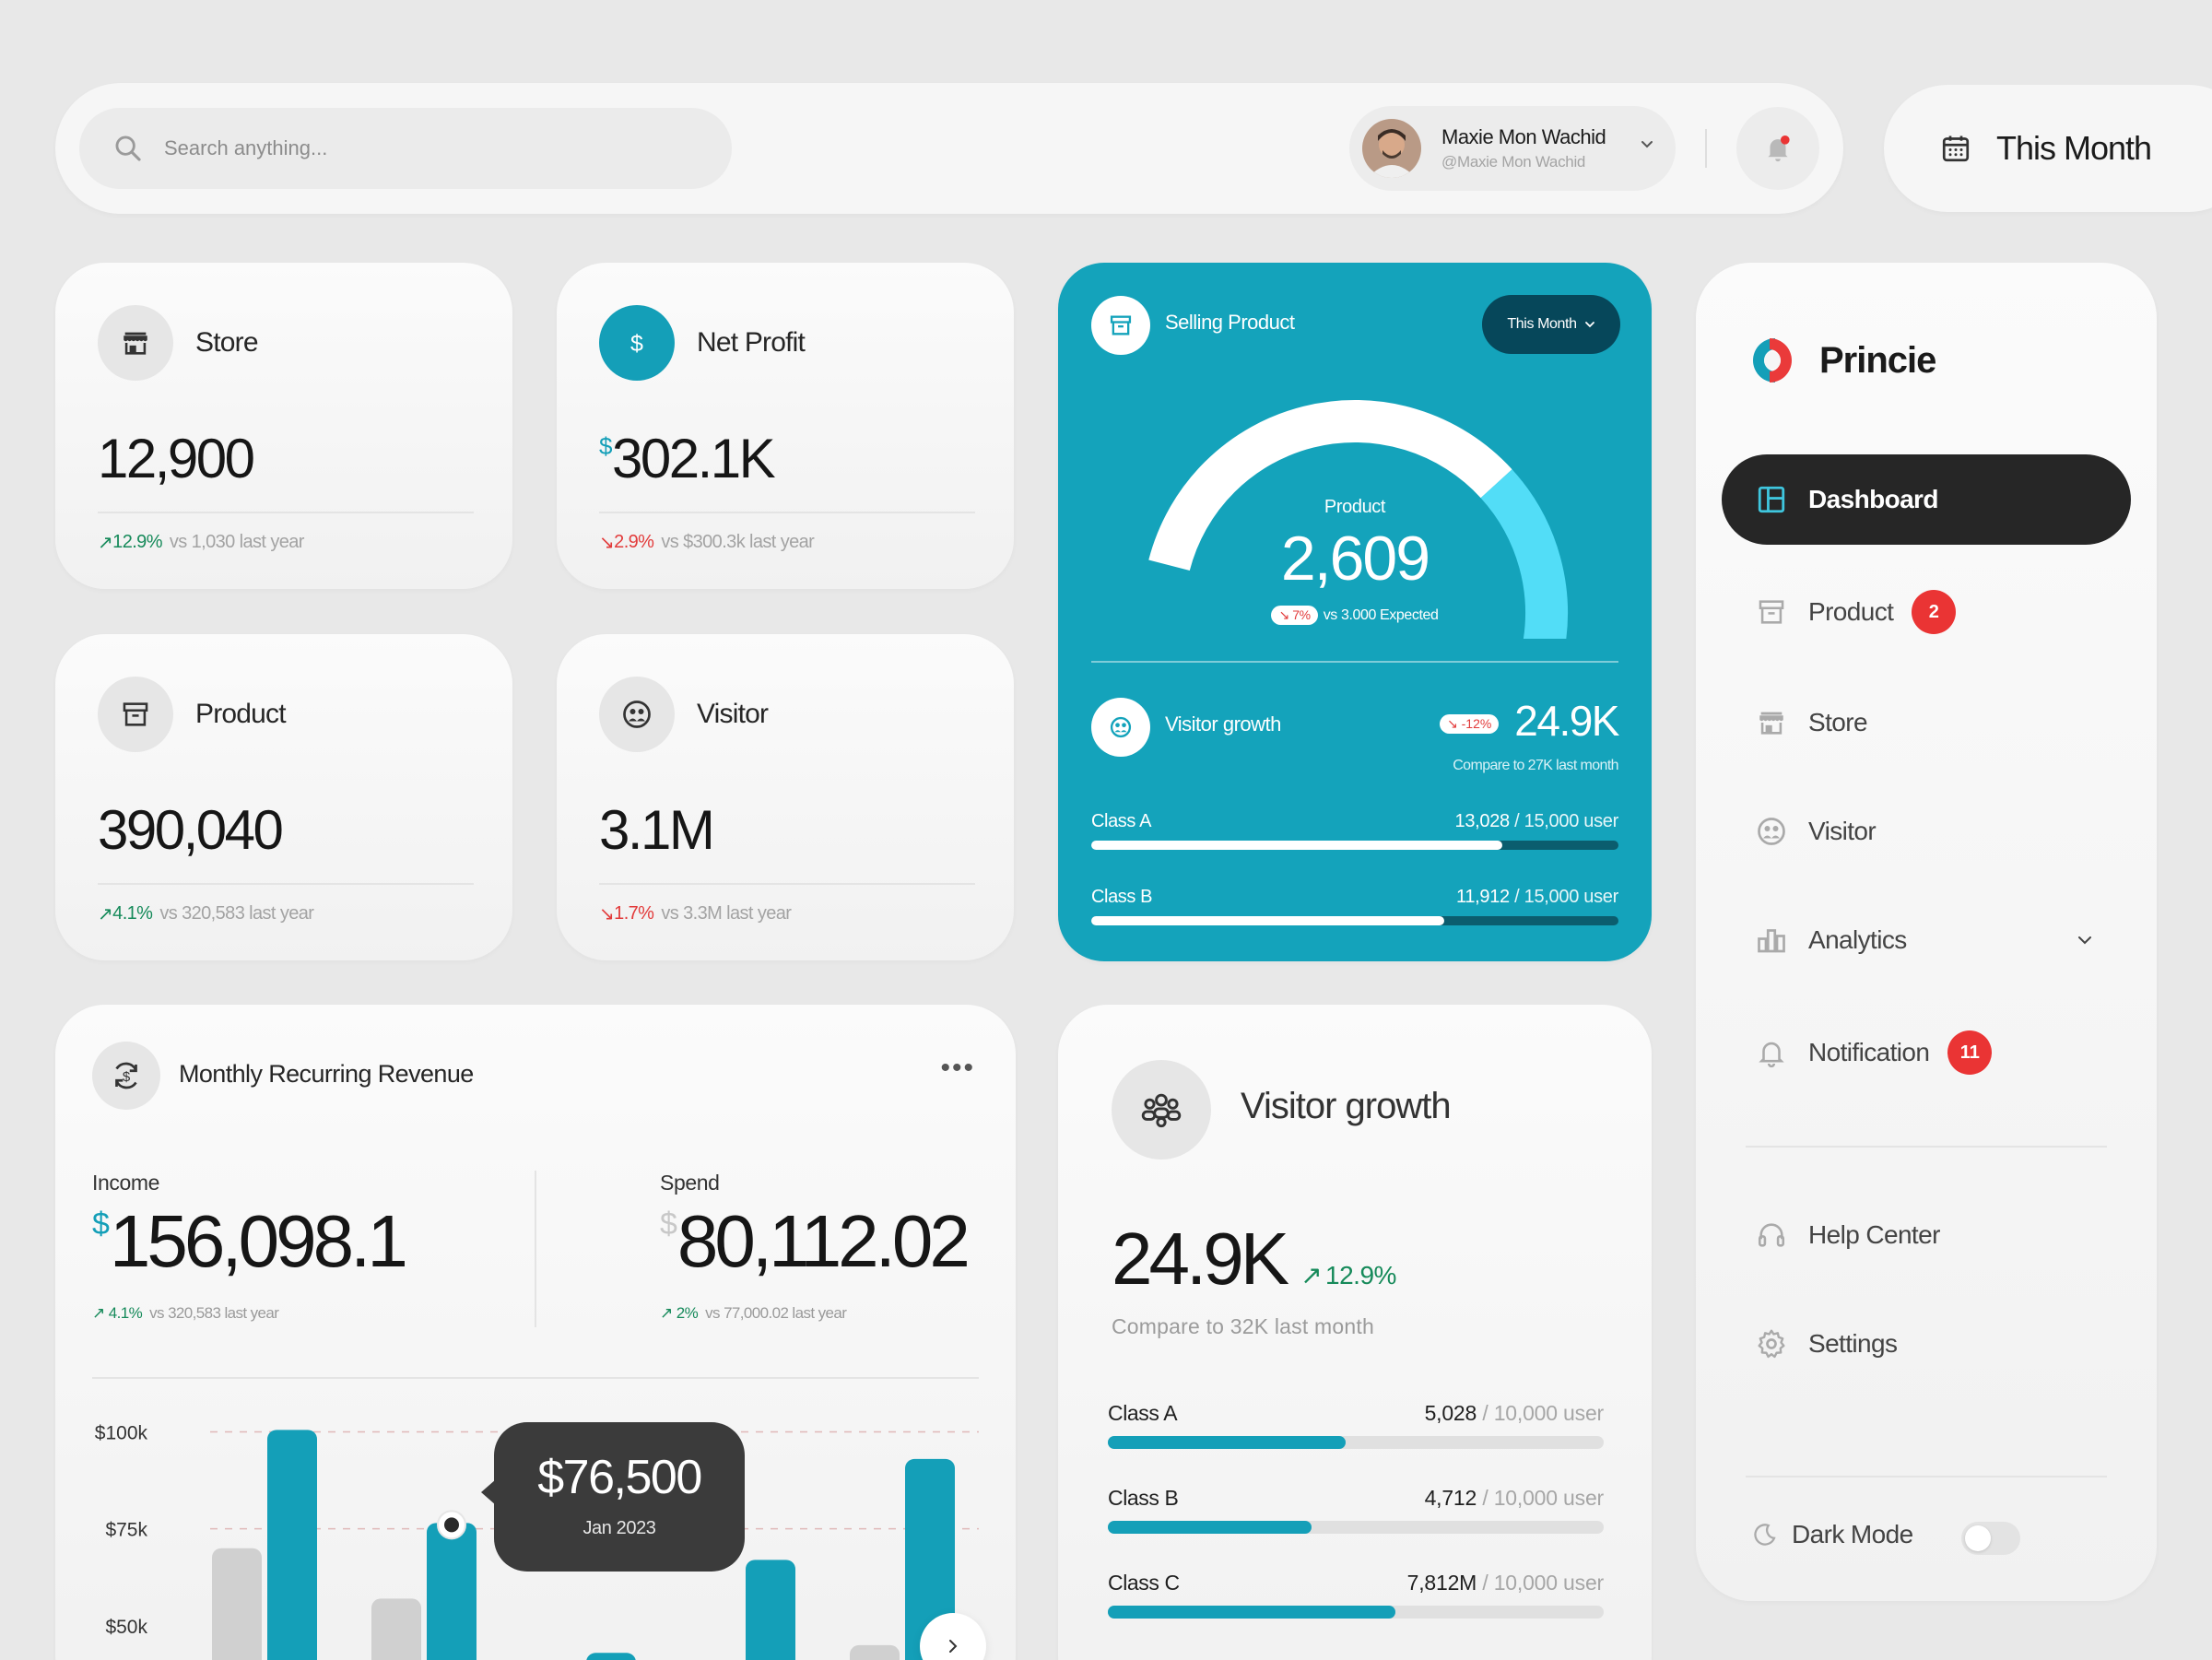 The image size is (2212, 1660). I want to click on sidebar-item-label: Store, so click(1838, 722).